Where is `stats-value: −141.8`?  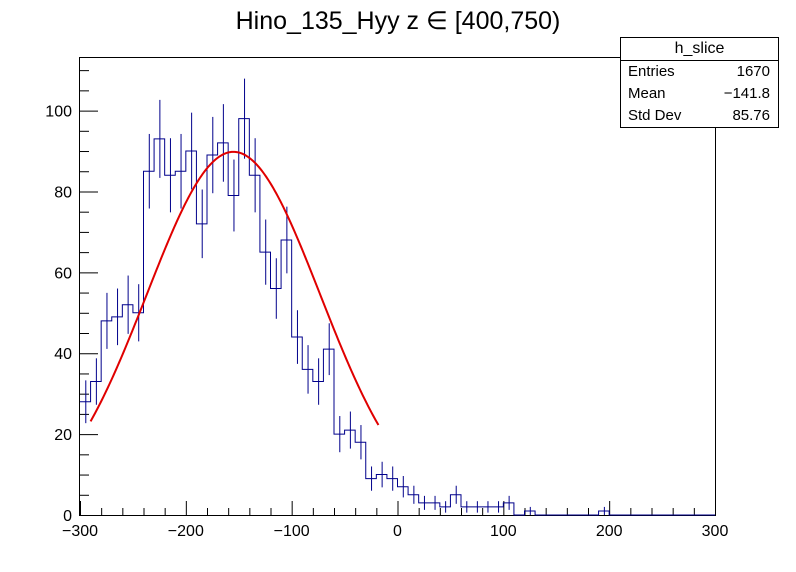
stats-value: −141.8 is located at coordinates (746, 93).